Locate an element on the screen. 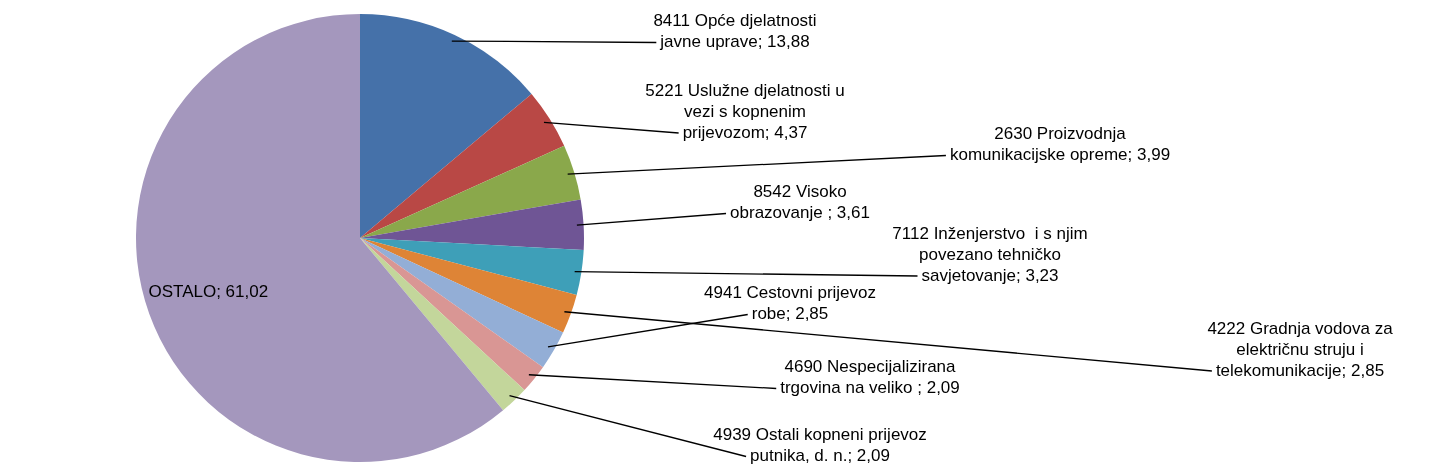  slice-label: 8411 Opće djelatnosti javne uprave; 13,88 is located at coordinates (735, 31).